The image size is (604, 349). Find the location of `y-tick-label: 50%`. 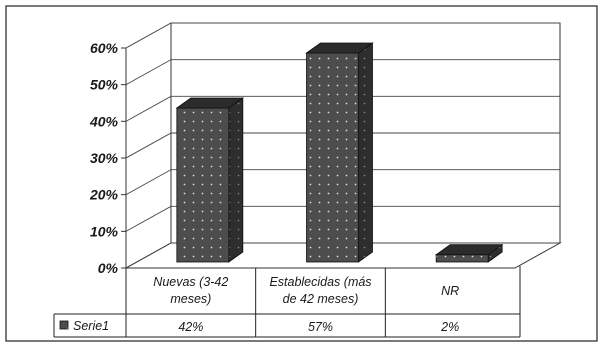

y-tick-label: 50% is located at coordinates (104, 85).